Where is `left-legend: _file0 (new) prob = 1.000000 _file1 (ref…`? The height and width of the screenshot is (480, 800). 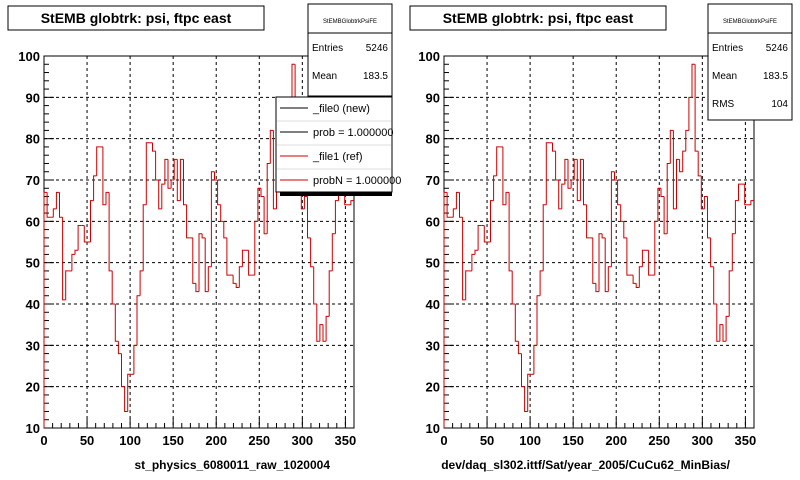 left-legend: _file0 (new) prob = 1.000000 _file1 (ref… is located at coordinates (338, 146).